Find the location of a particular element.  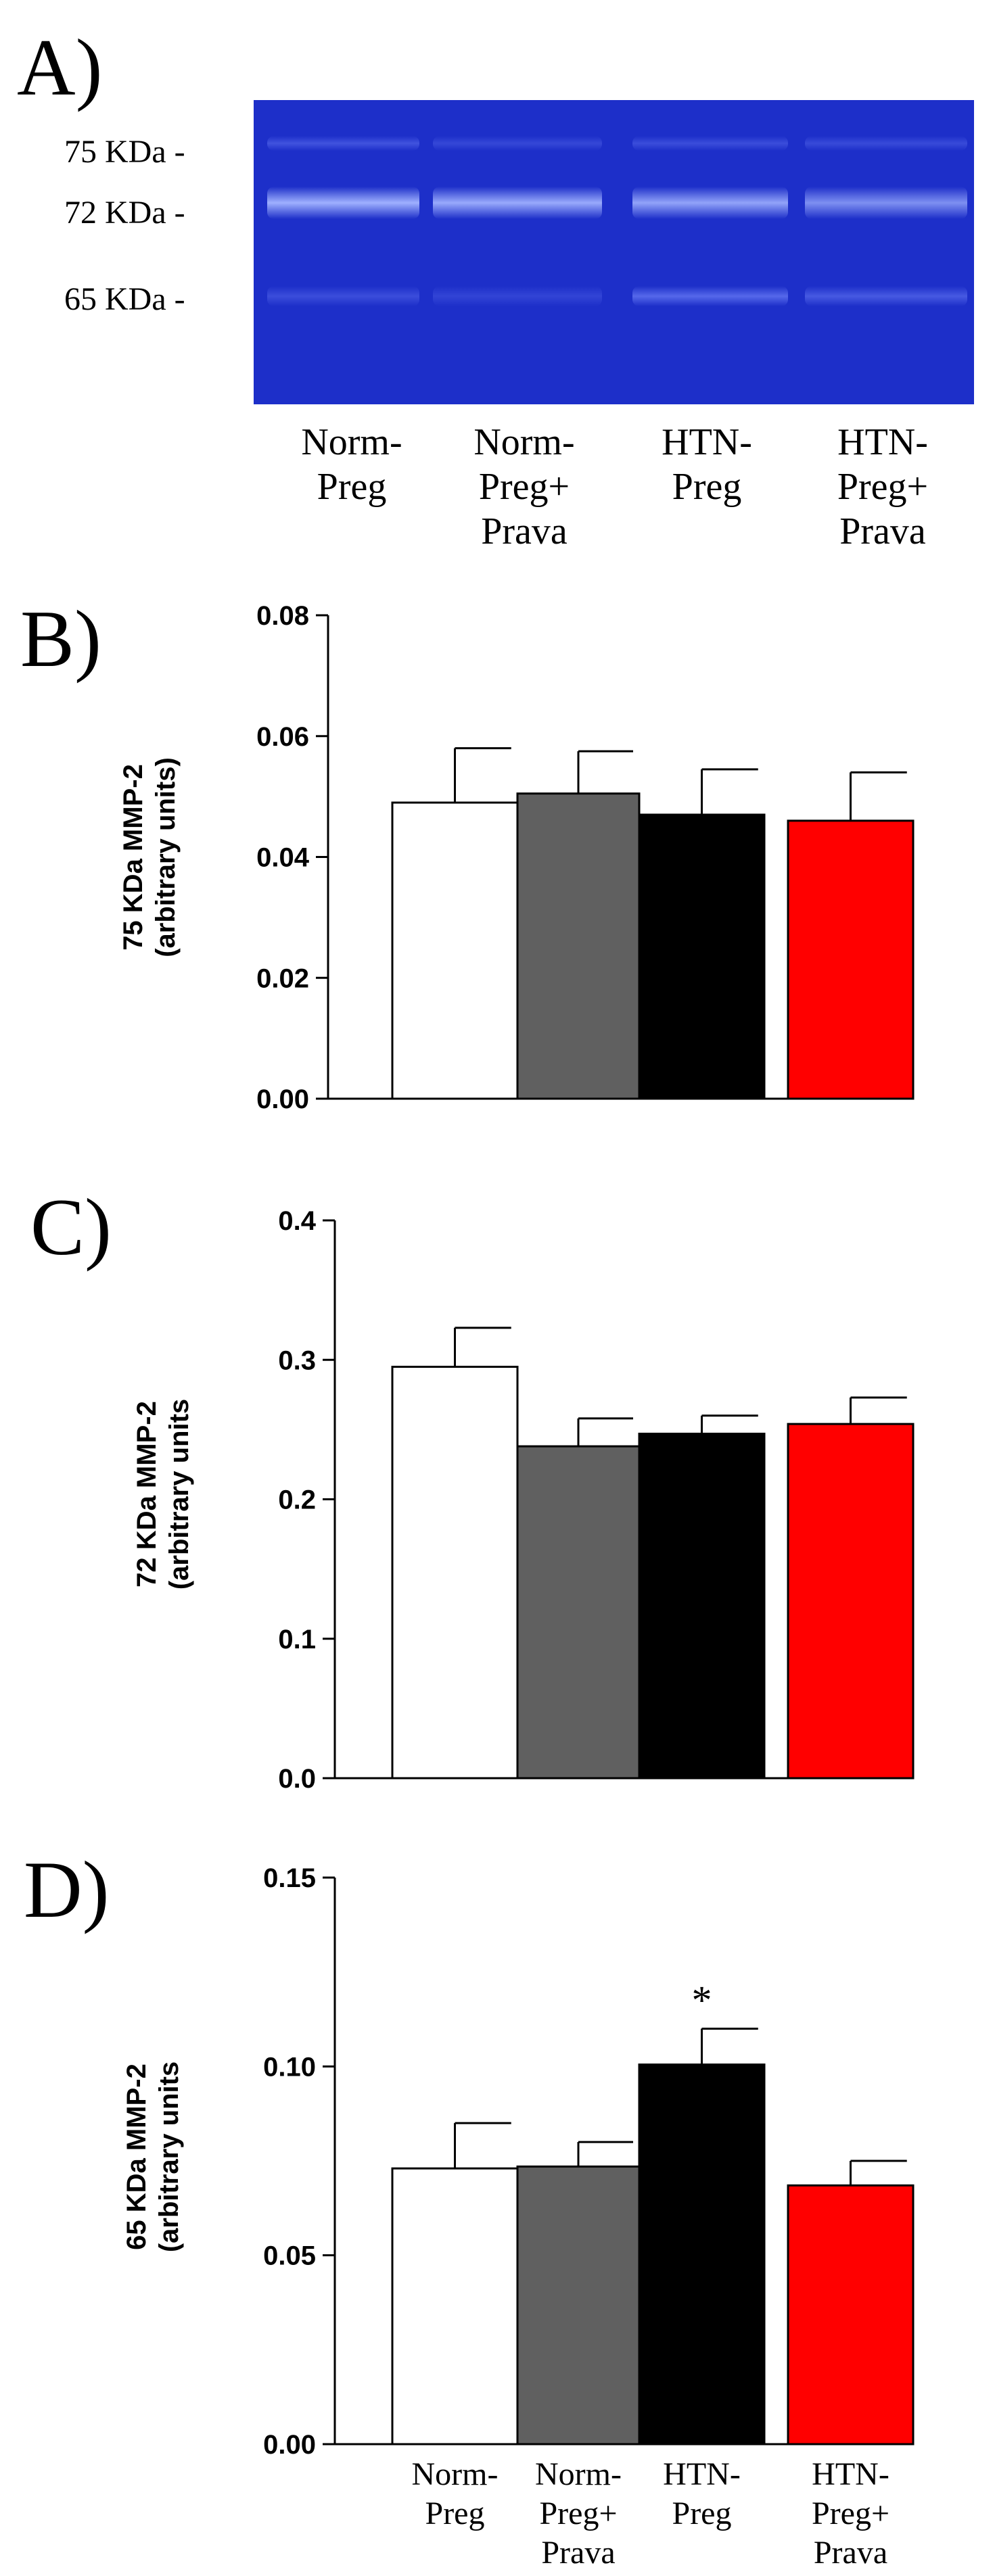

chart-b-ytick-label-0: 0.00 is located at coordinates (283, 1099).